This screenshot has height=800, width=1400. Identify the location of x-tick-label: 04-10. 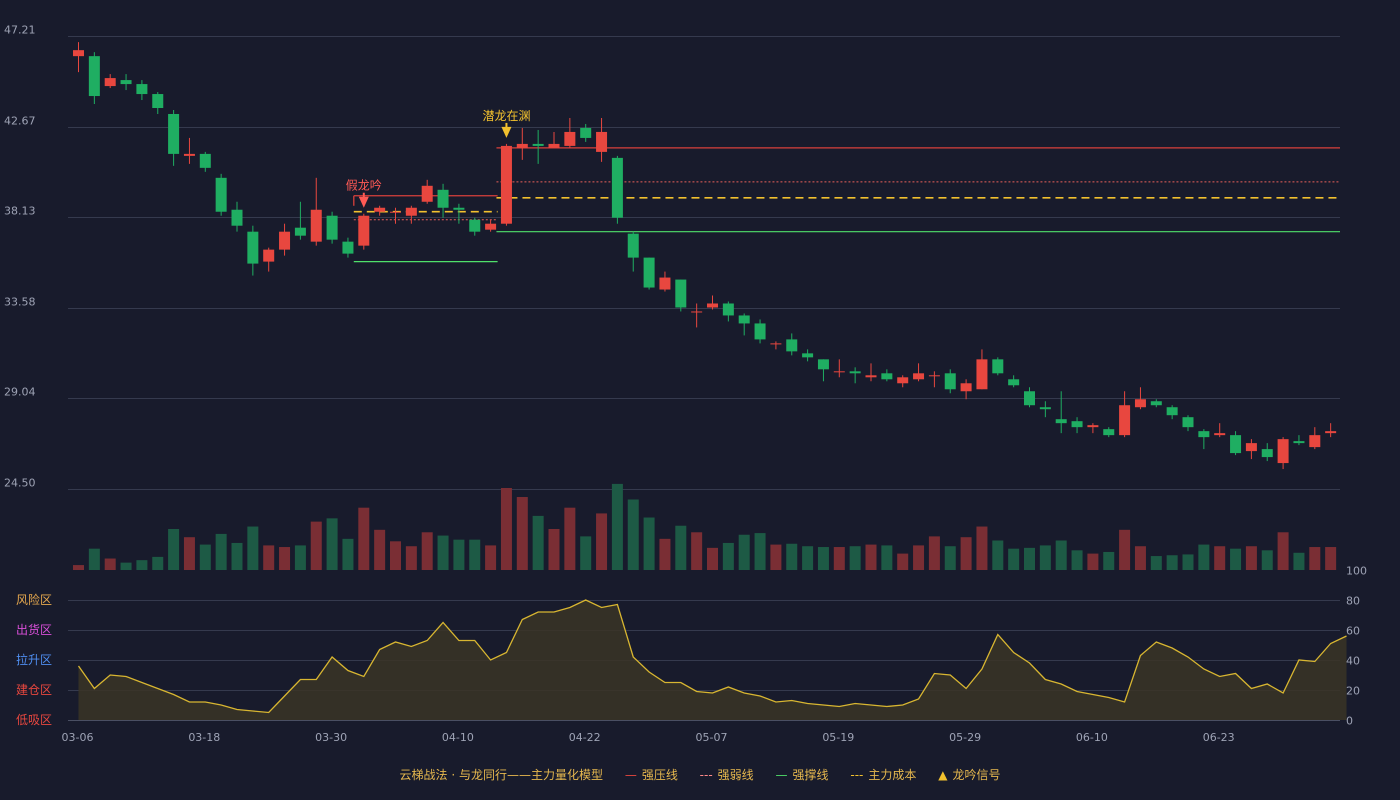
(458, 737).